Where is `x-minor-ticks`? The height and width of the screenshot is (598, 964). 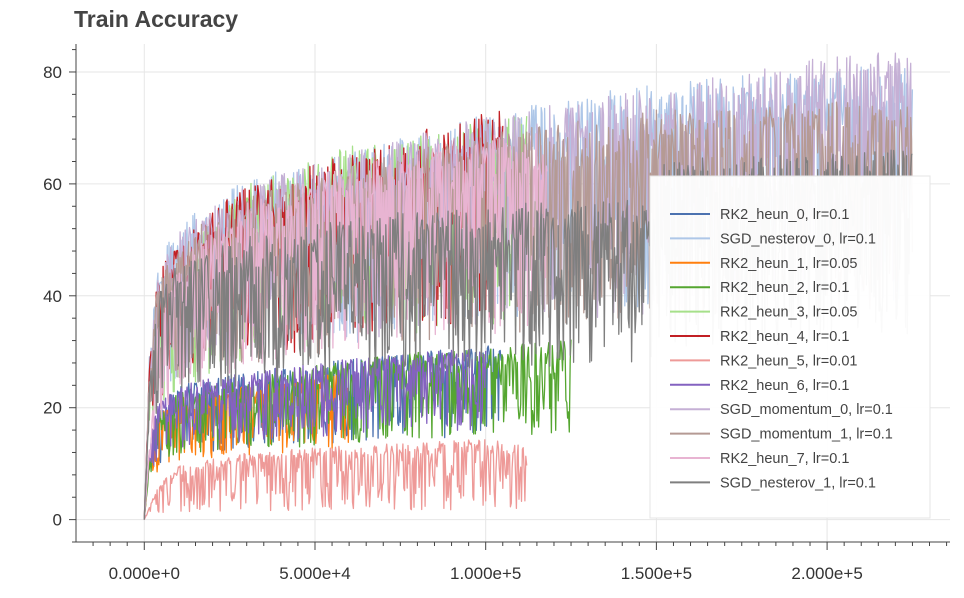 x-minor-ticks is located at coordinates (520, 544).